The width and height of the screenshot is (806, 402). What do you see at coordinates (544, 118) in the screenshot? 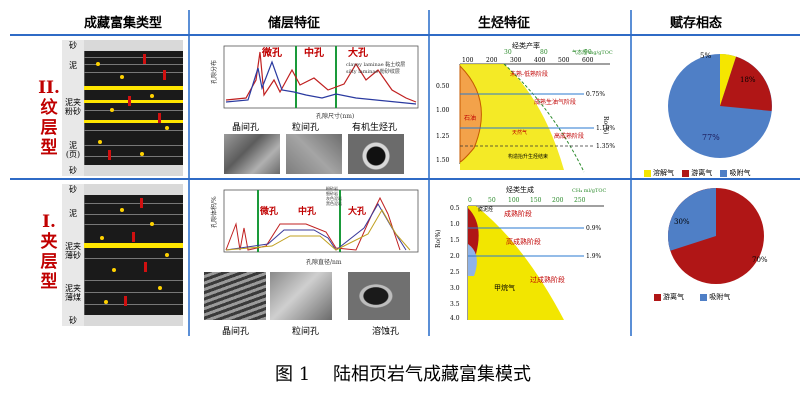
I see `gas-curve` at bounding box center [544, 118].